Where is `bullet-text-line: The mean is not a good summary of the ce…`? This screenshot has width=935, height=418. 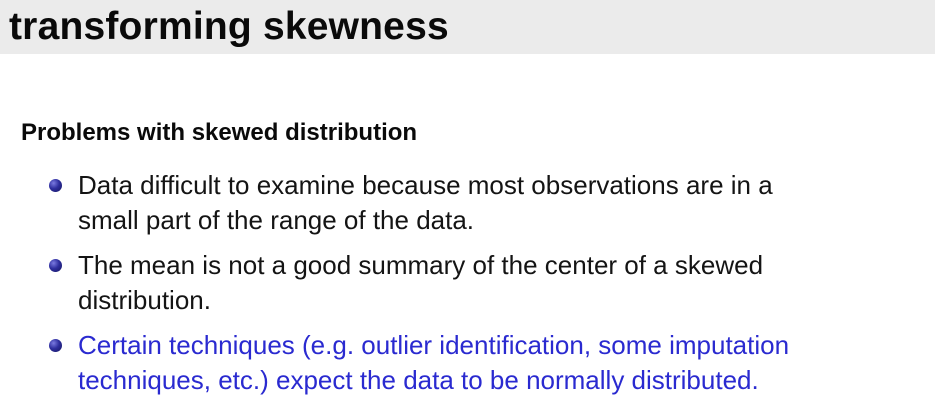
bullet-text-line: The mean is not a good summary of the ce… is located at coordinates (421, 265).